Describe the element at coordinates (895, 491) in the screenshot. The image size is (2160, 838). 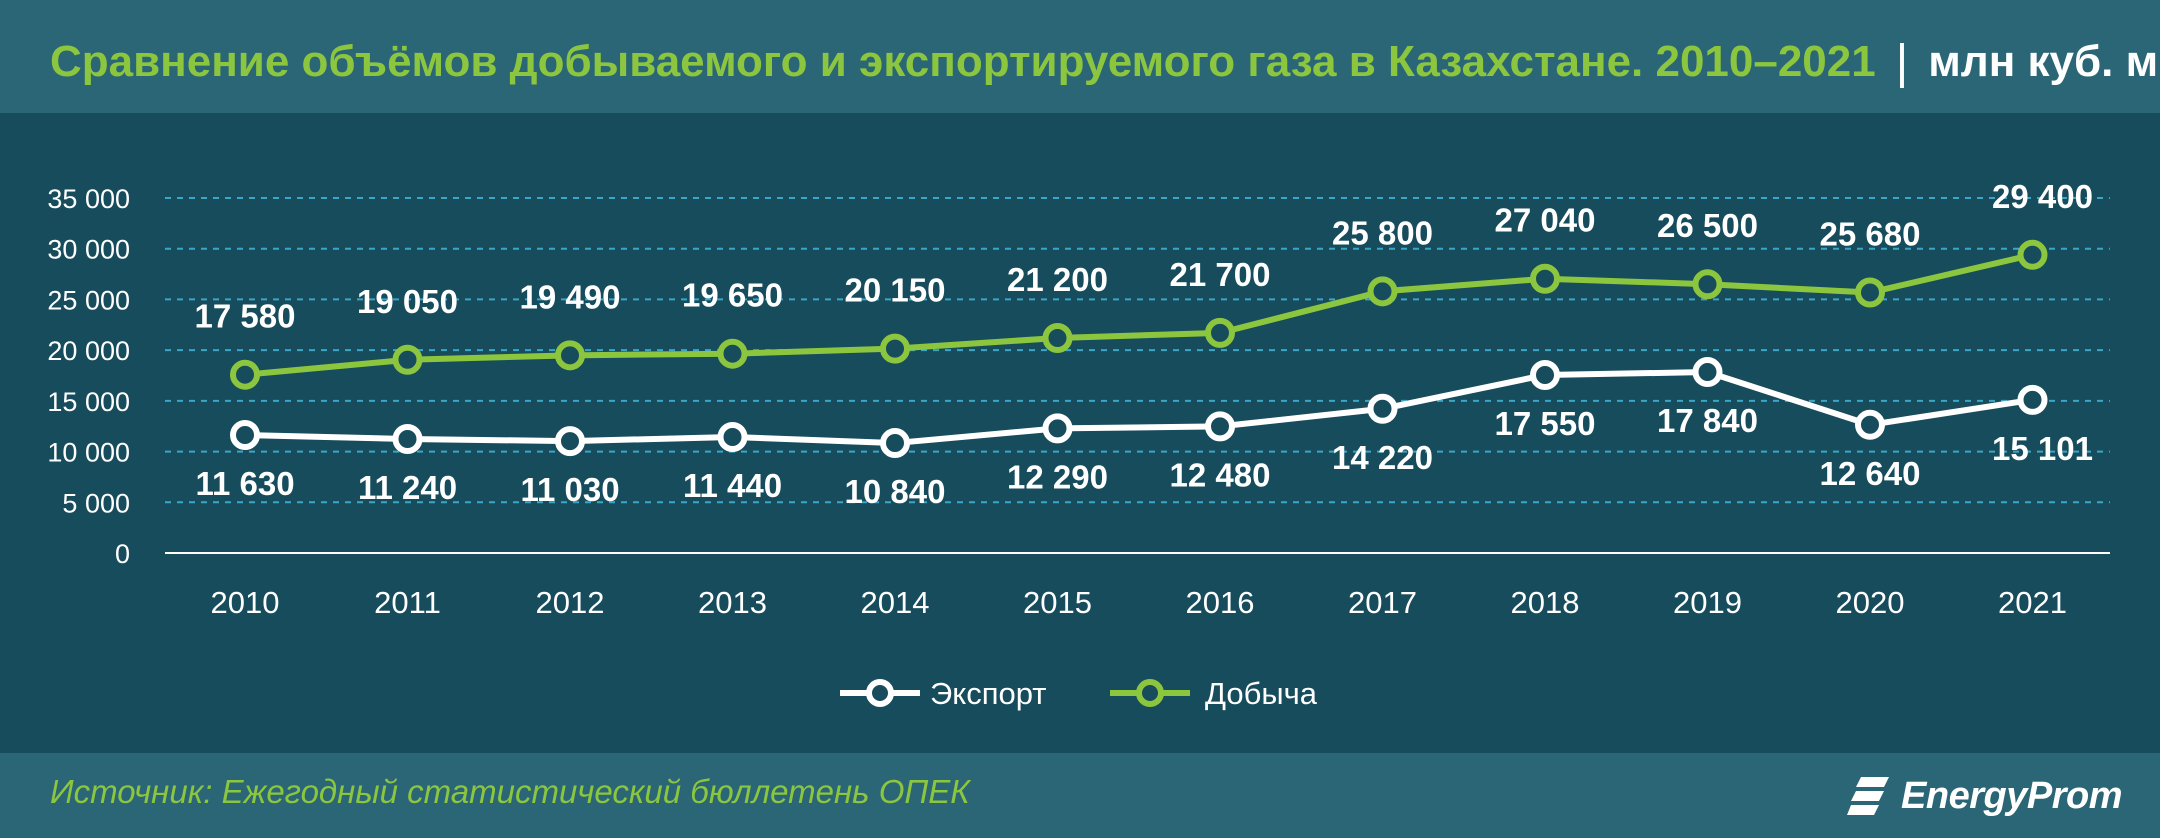
I see `data-label: 10 840` at that location.